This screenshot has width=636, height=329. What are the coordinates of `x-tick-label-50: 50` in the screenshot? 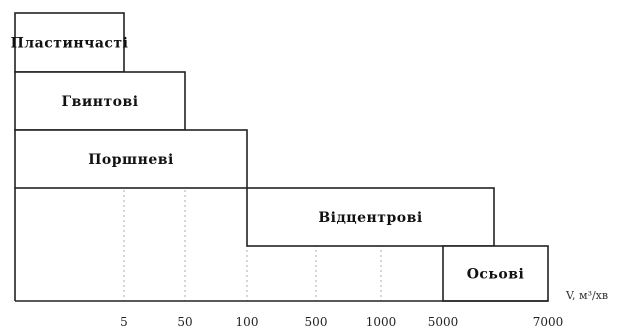 It's located at (184, 322).